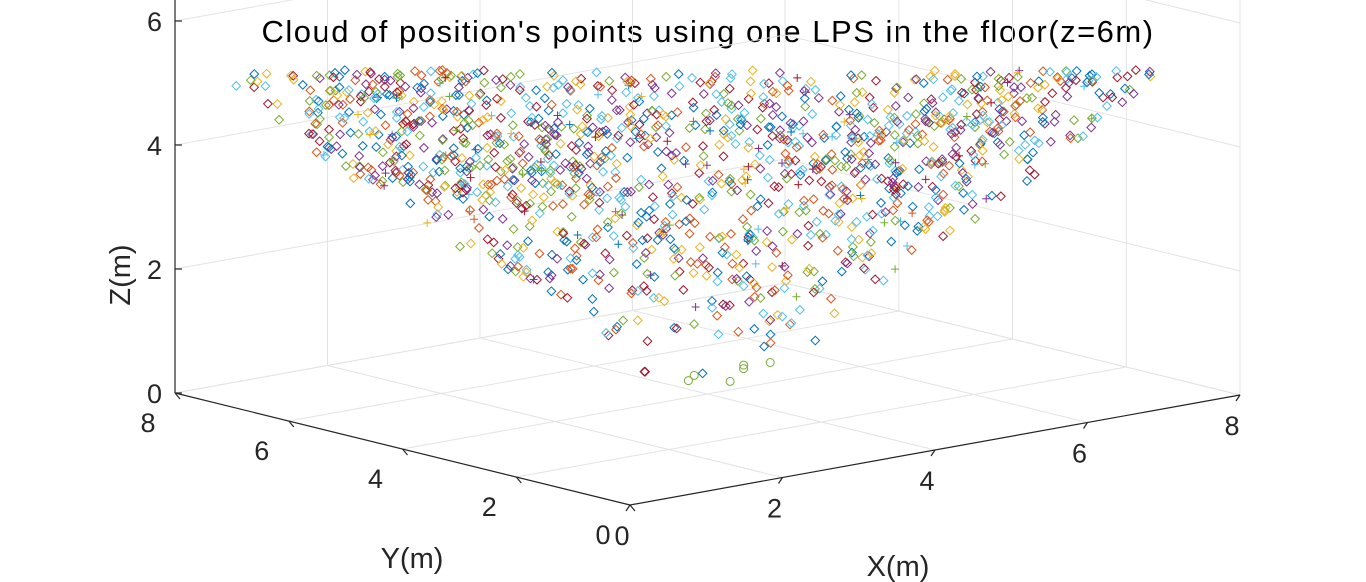 The image size is (1366, 582). What do you see at coordinates (375, 479) in the screenshot?
I see `y-tick-label: 4` at bounding box center [375, 479].